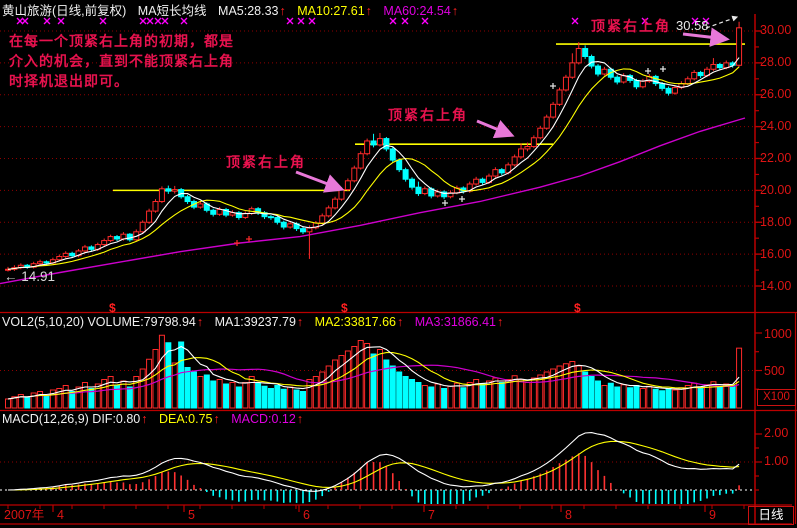  I want to click on price-axis-label: 20.00, so click(776, 190).